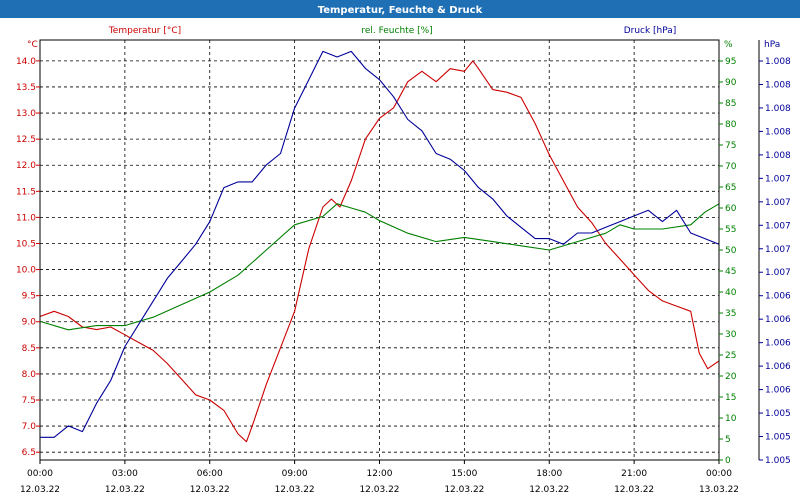  What do you see at coordinates (29, 297) in the screenshot?
I see `temperature-tick-label: 9.5` at bounding box center [29, 297].